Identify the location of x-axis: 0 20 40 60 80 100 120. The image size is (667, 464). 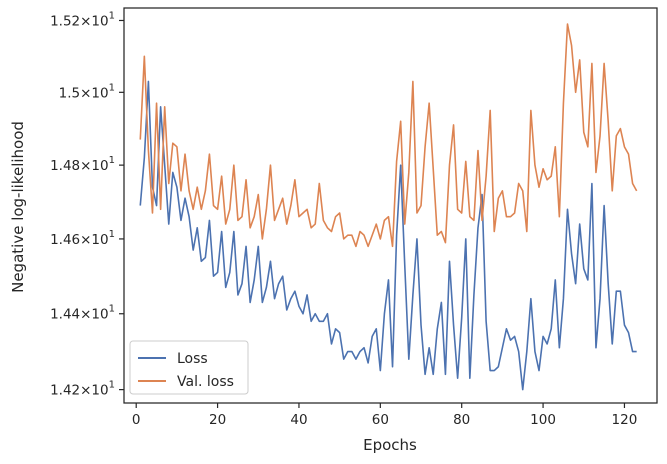
(384, 415).